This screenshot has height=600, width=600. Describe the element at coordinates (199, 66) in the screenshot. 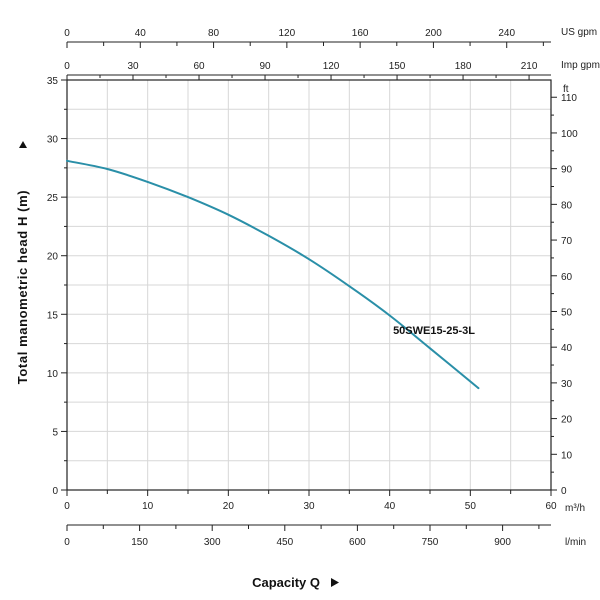

I see `imp-gpm-tick-label: 60` at that location.